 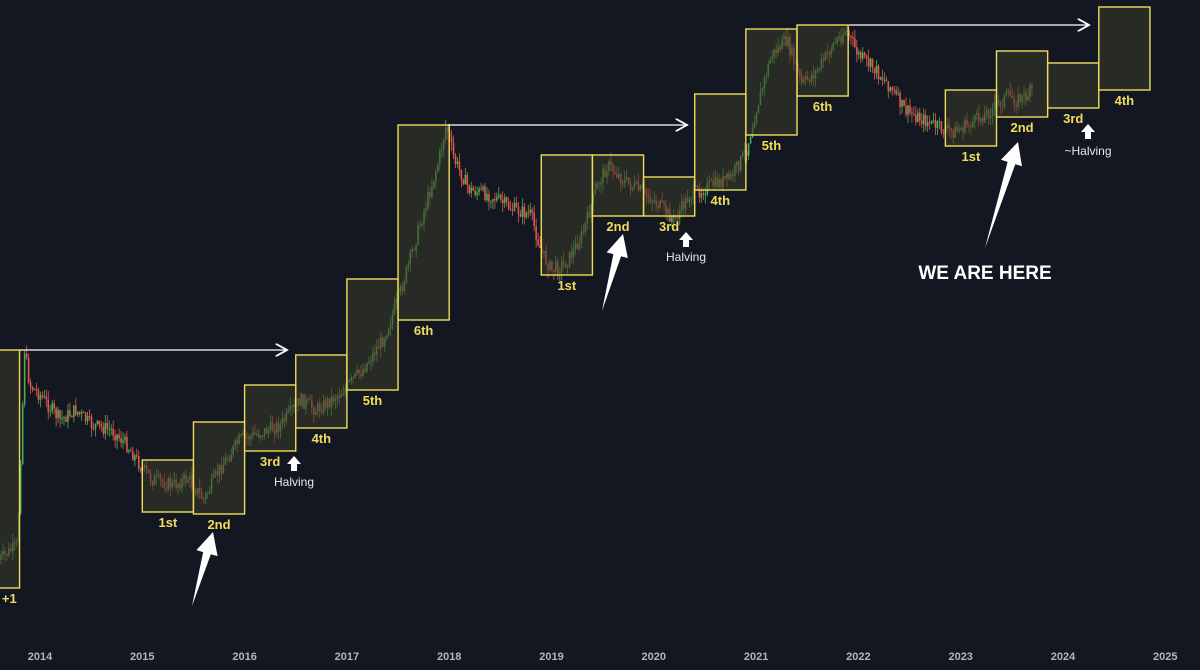 I want to click on halving-note: Halving, so click(x=686, y=257).